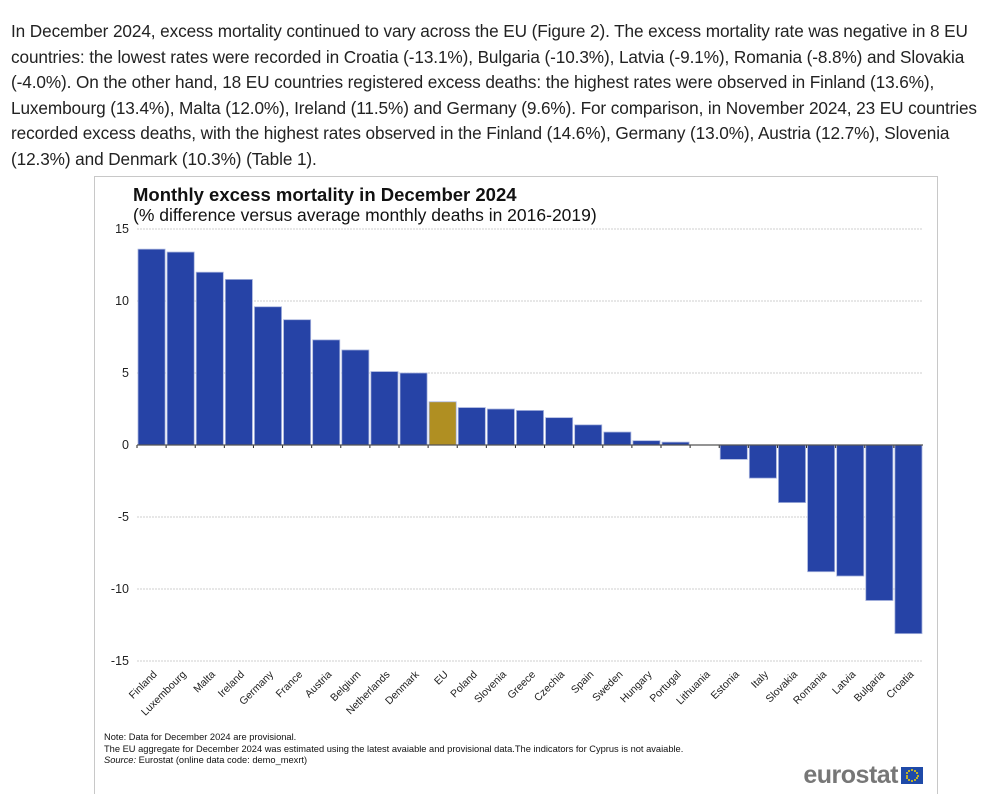 Image resolution: width=1005 pixels, height=794 pixels. I want to click on x-tick-label: Croatia, so click(900, 685).